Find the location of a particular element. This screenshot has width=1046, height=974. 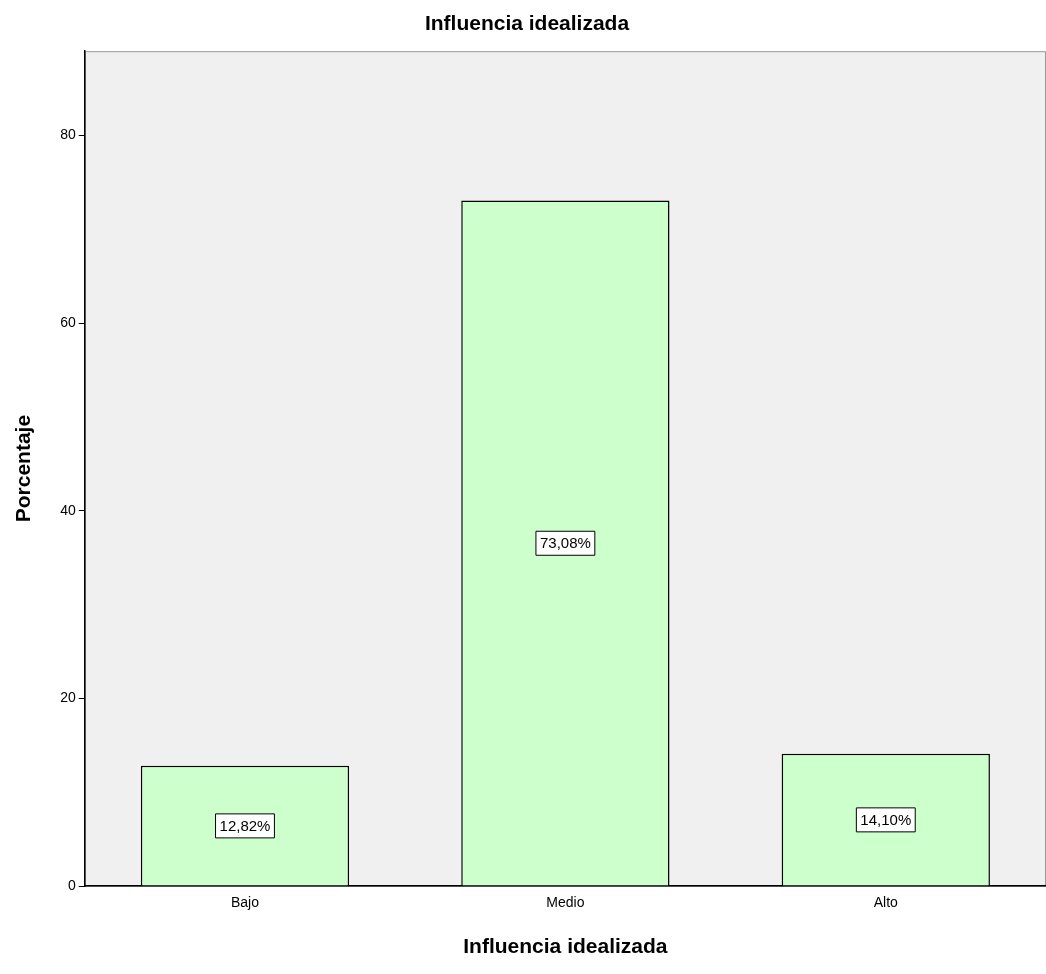

x-tick-label: Bajo is located at coordinates (245, 902).